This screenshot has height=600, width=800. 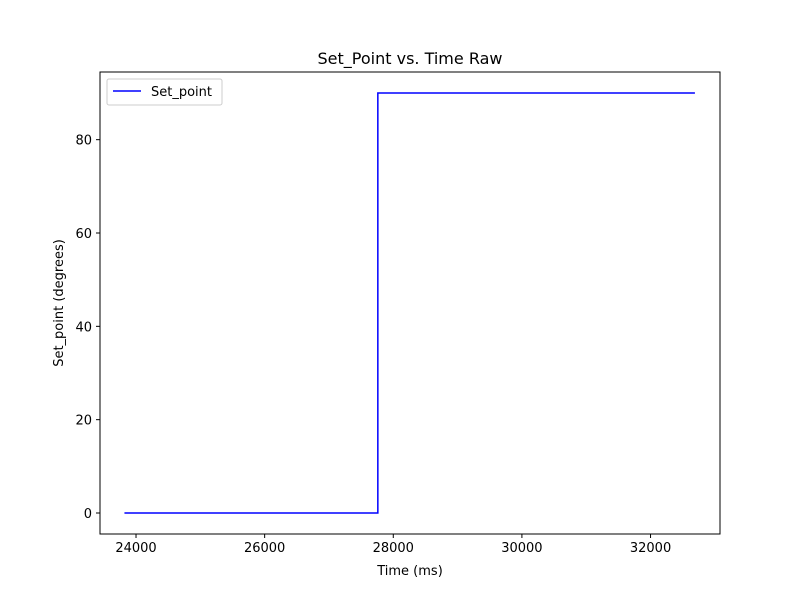 I want to click on y-tick-label: 80, so click(x=83, y=141).